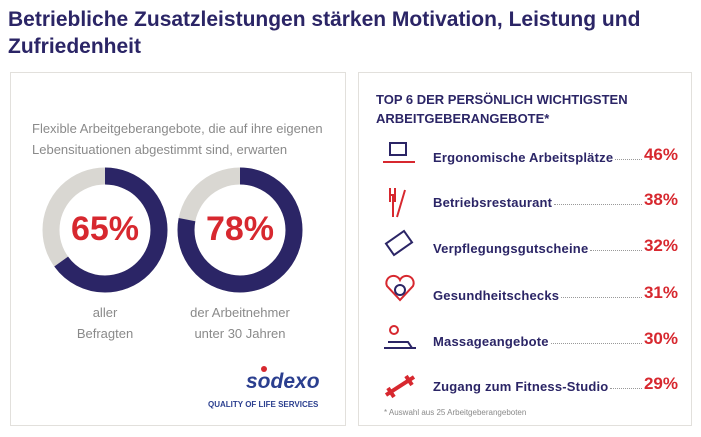 Image resolution: width=701 pixels, height=437 pixels. What do you see at coordinates (491, 341) in the screenshot?
I see `list-label: Massageangebote` at bounding box center [491, 341].